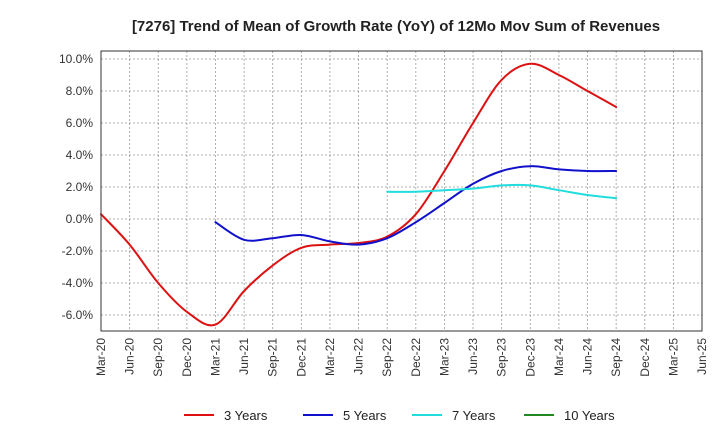  Describe the element at coordinates (473, 356) in the screenshot. I see `x-tick-label: Jun-23` at that location.